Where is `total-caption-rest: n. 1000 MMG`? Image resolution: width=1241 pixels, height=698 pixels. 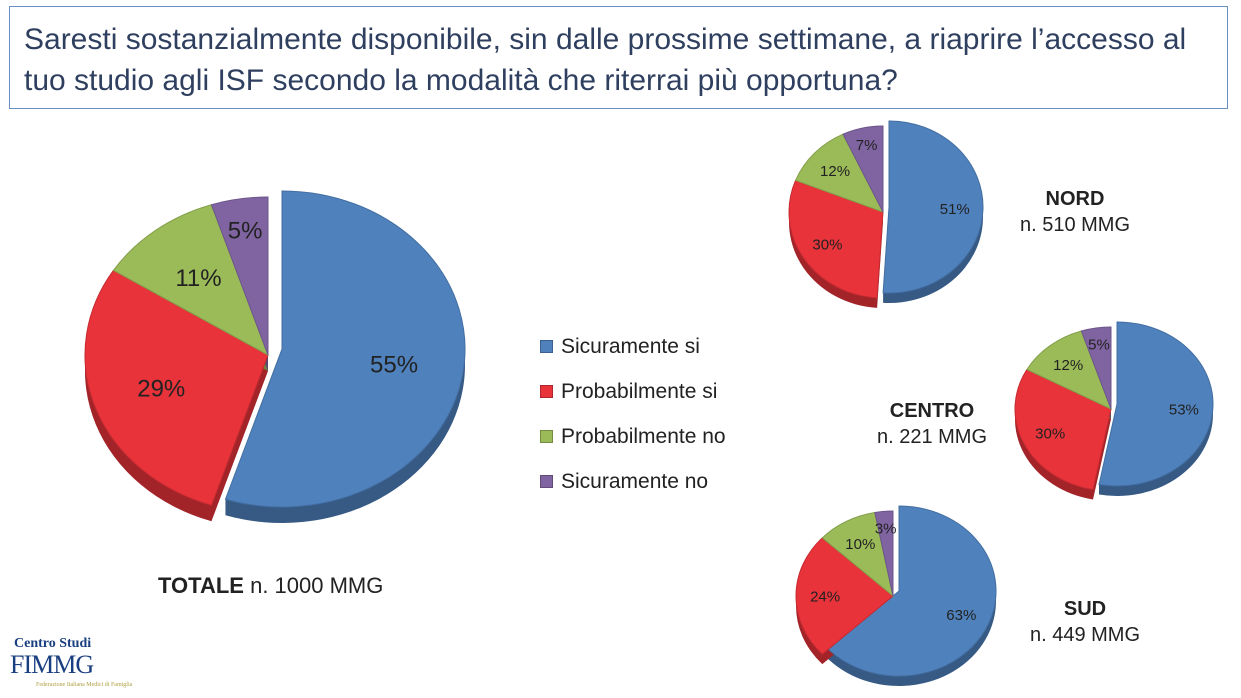 total-caption-rest: n. 1000 MMG is located at coordinates (313, 585).